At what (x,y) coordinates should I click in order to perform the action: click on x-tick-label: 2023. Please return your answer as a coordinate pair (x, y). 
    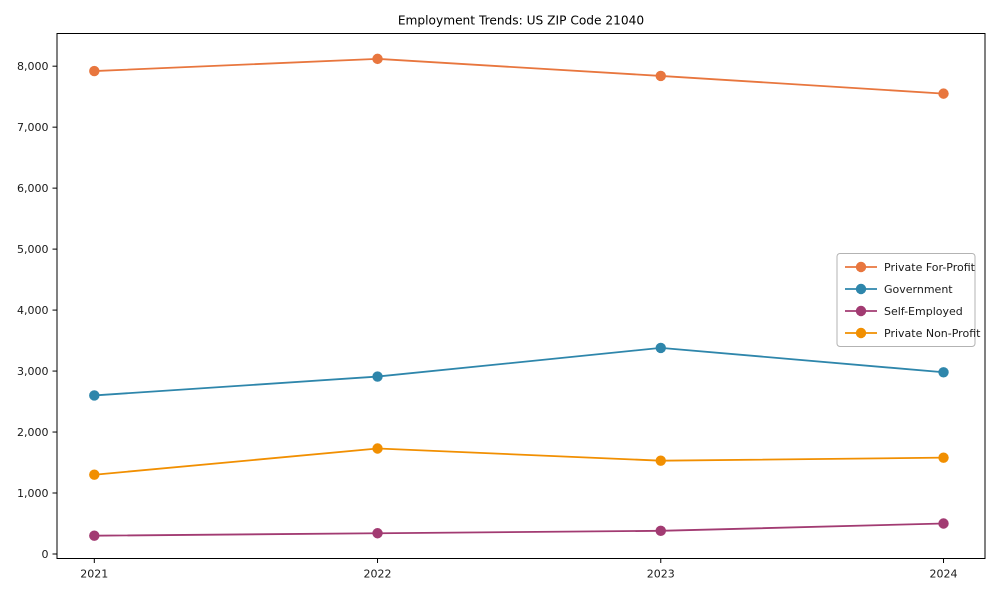
    Looking at the image, I should click on (661, 574).